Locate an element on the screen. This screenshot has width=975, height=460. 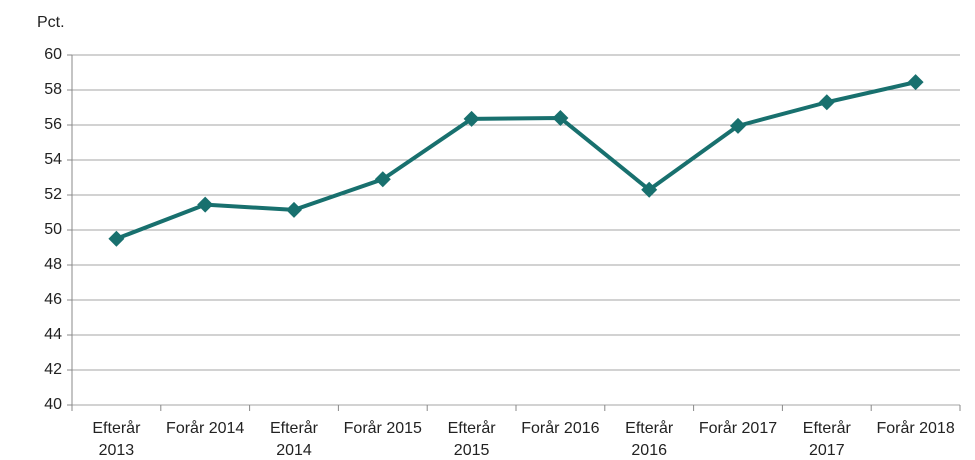
x-tick-label: Efterår 2013 is located at coordinates (116, 439).